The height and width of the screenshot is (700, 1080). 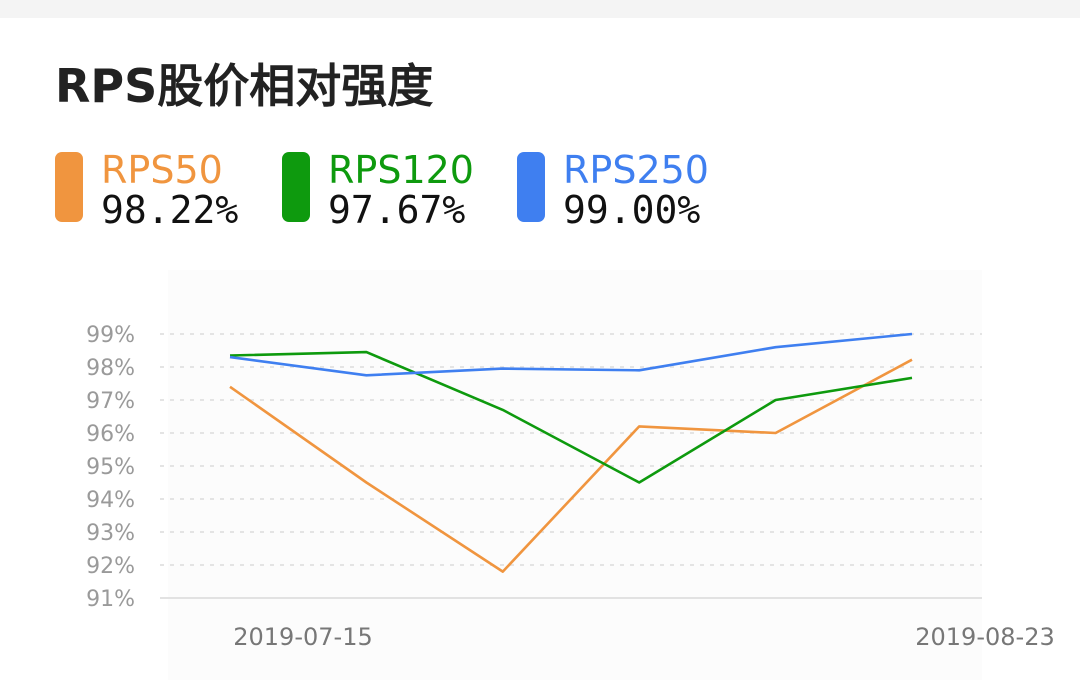 What do you see at coordinates (110, 599) in the screenshot?
I see `y-tick-label: 91%` at bounding box center [110, 599].